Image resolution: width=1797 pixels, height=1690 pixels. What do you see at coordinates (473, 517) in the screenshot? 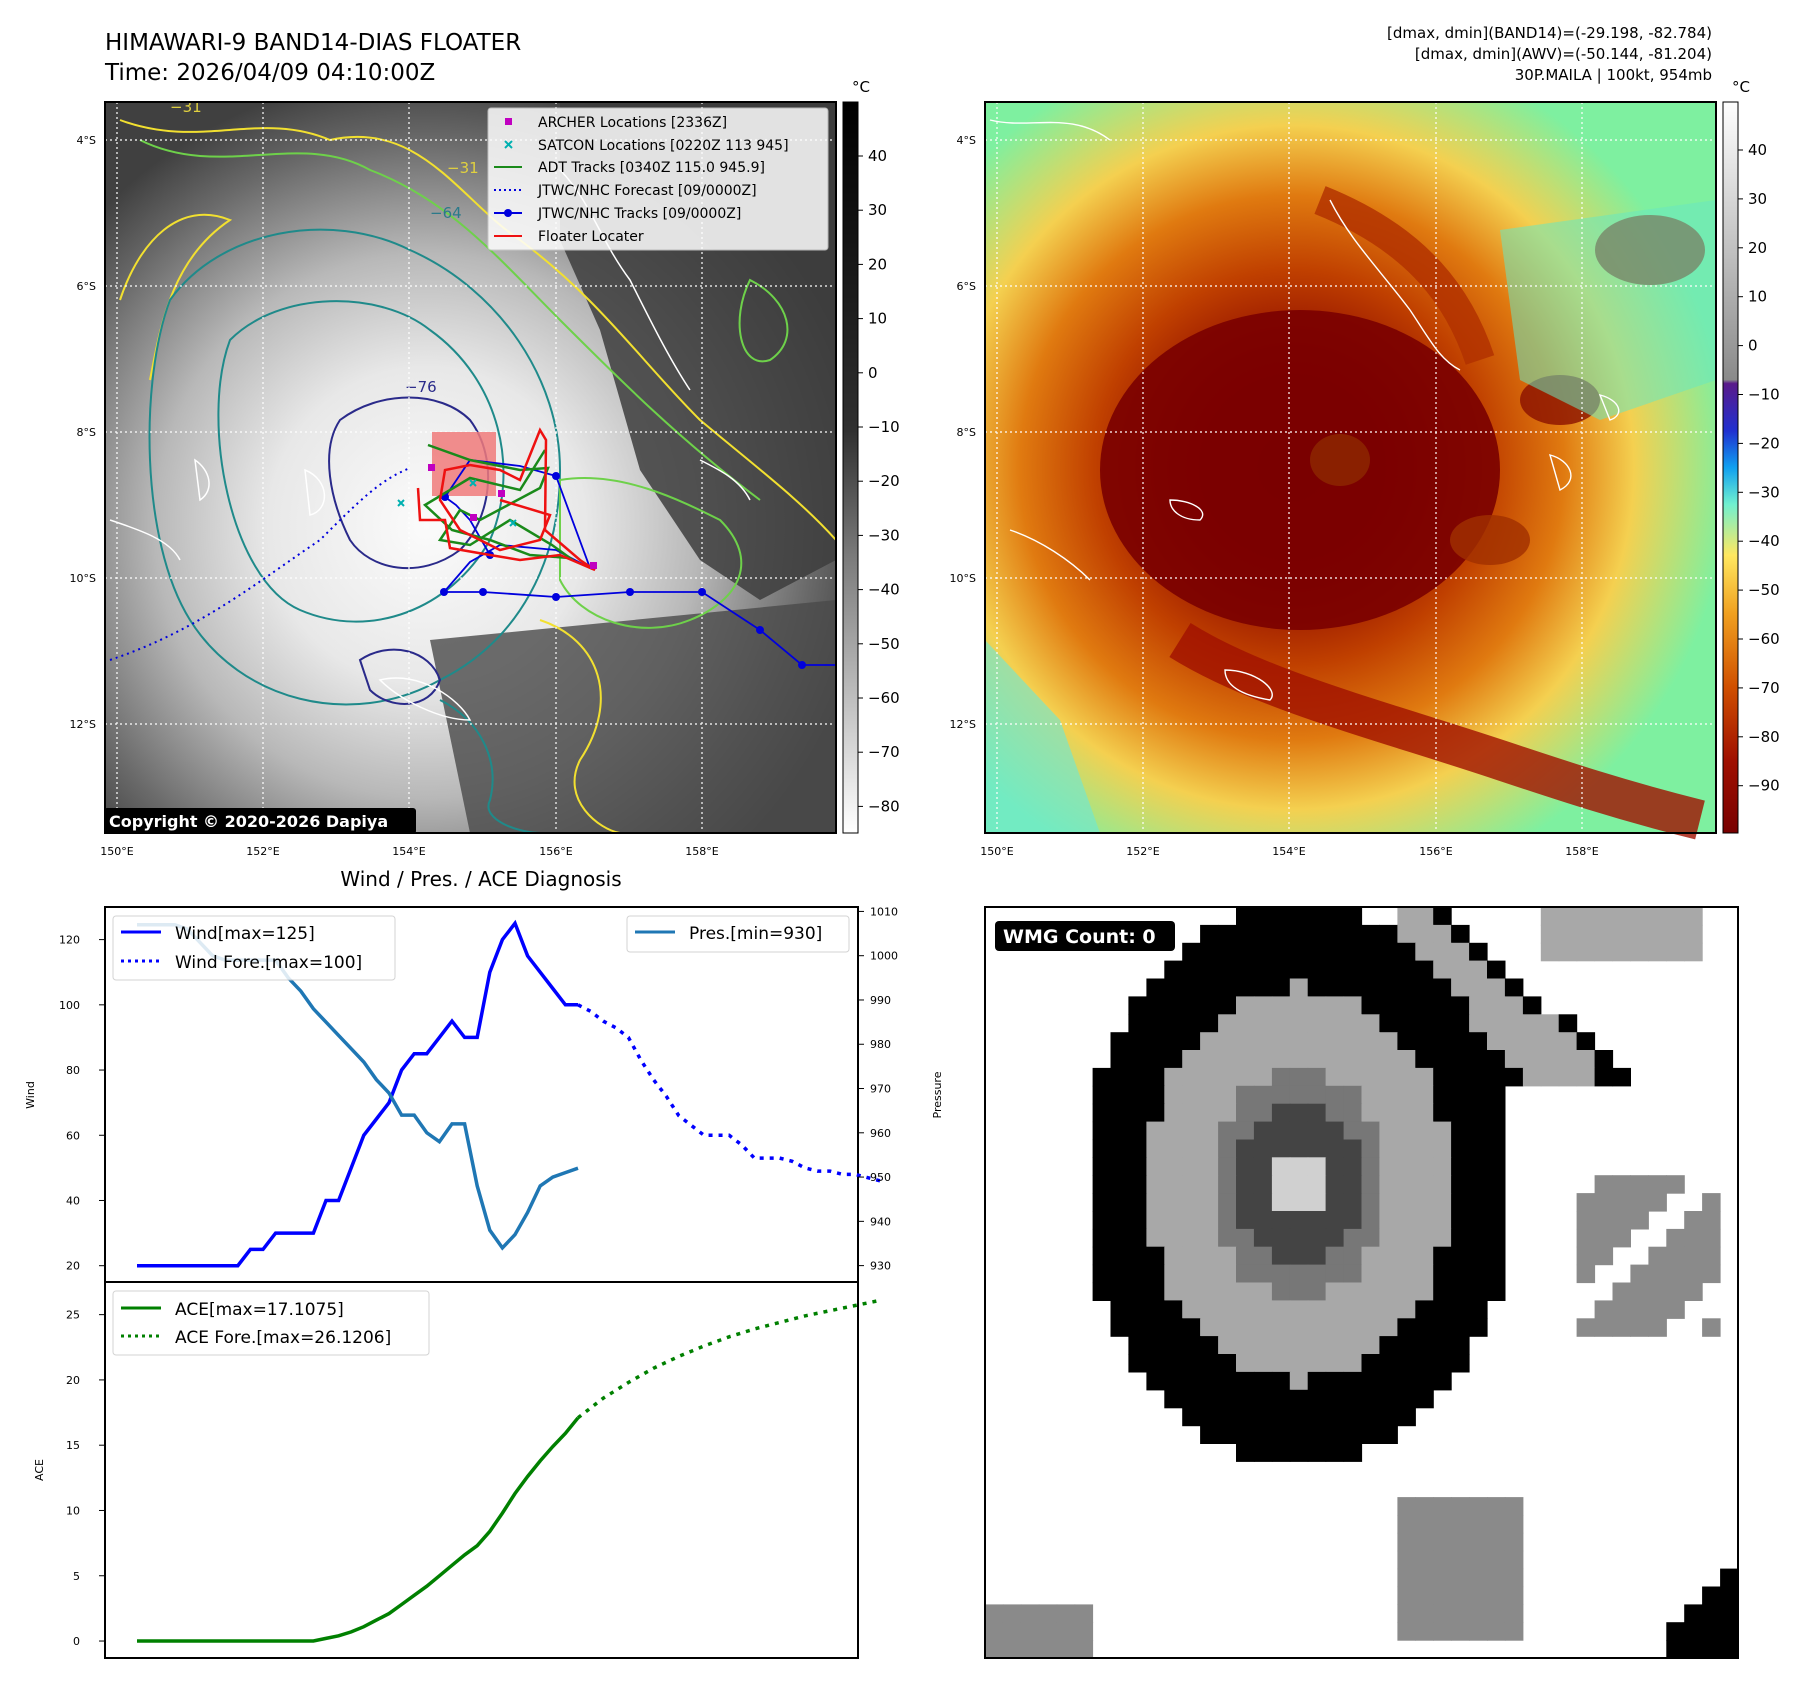
I see `archer-point` at bounding box center [473, 517].